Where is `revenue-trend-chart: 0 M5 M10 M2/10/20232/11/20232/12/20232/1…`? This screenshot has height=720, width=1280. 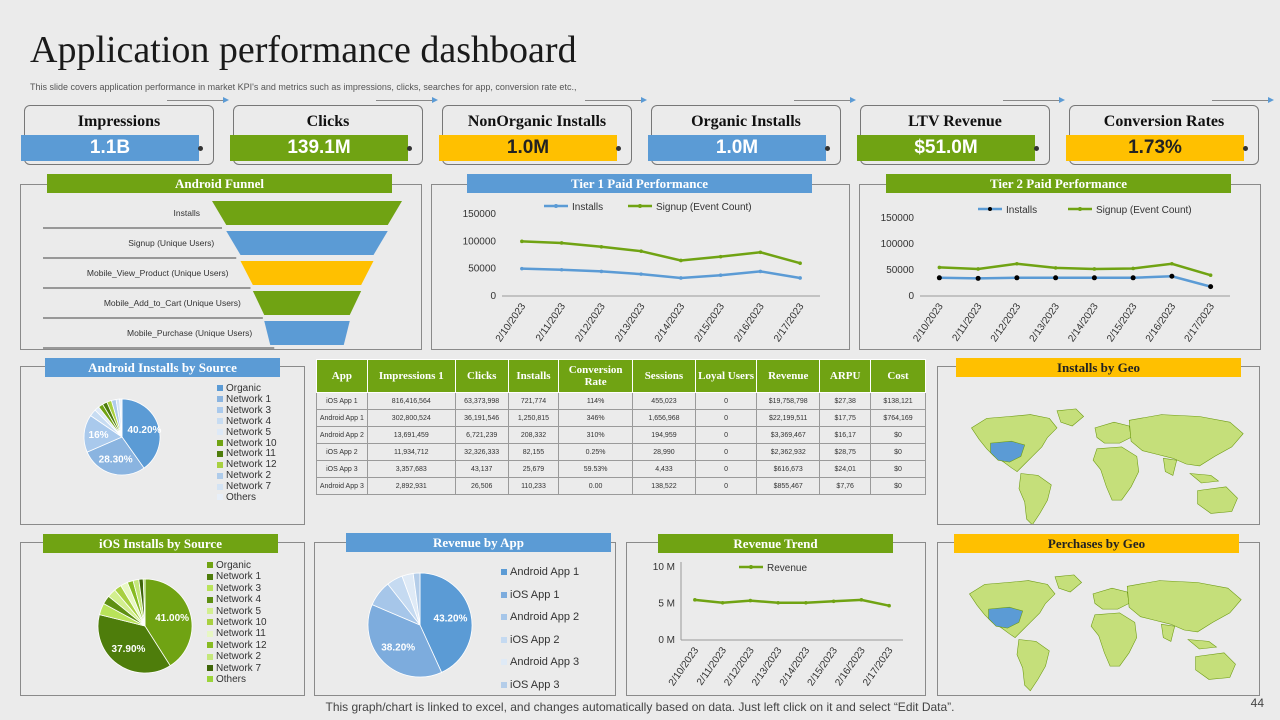
revenue-trend-chart: 0 M5 M10 M2/10/20232/11/20232/12/20232/1… is located at coordinates (776, 619).